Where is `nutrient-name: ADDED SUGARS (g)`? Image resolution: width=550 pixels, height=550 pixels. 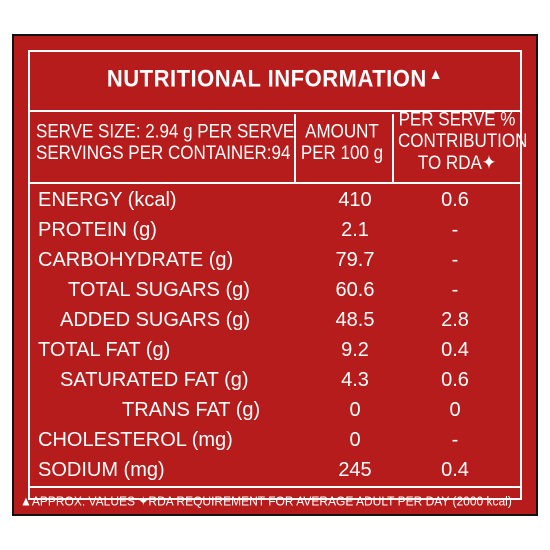
nutrient-name: ADDED SUGARS (g) is located at coordinates (155, 320).